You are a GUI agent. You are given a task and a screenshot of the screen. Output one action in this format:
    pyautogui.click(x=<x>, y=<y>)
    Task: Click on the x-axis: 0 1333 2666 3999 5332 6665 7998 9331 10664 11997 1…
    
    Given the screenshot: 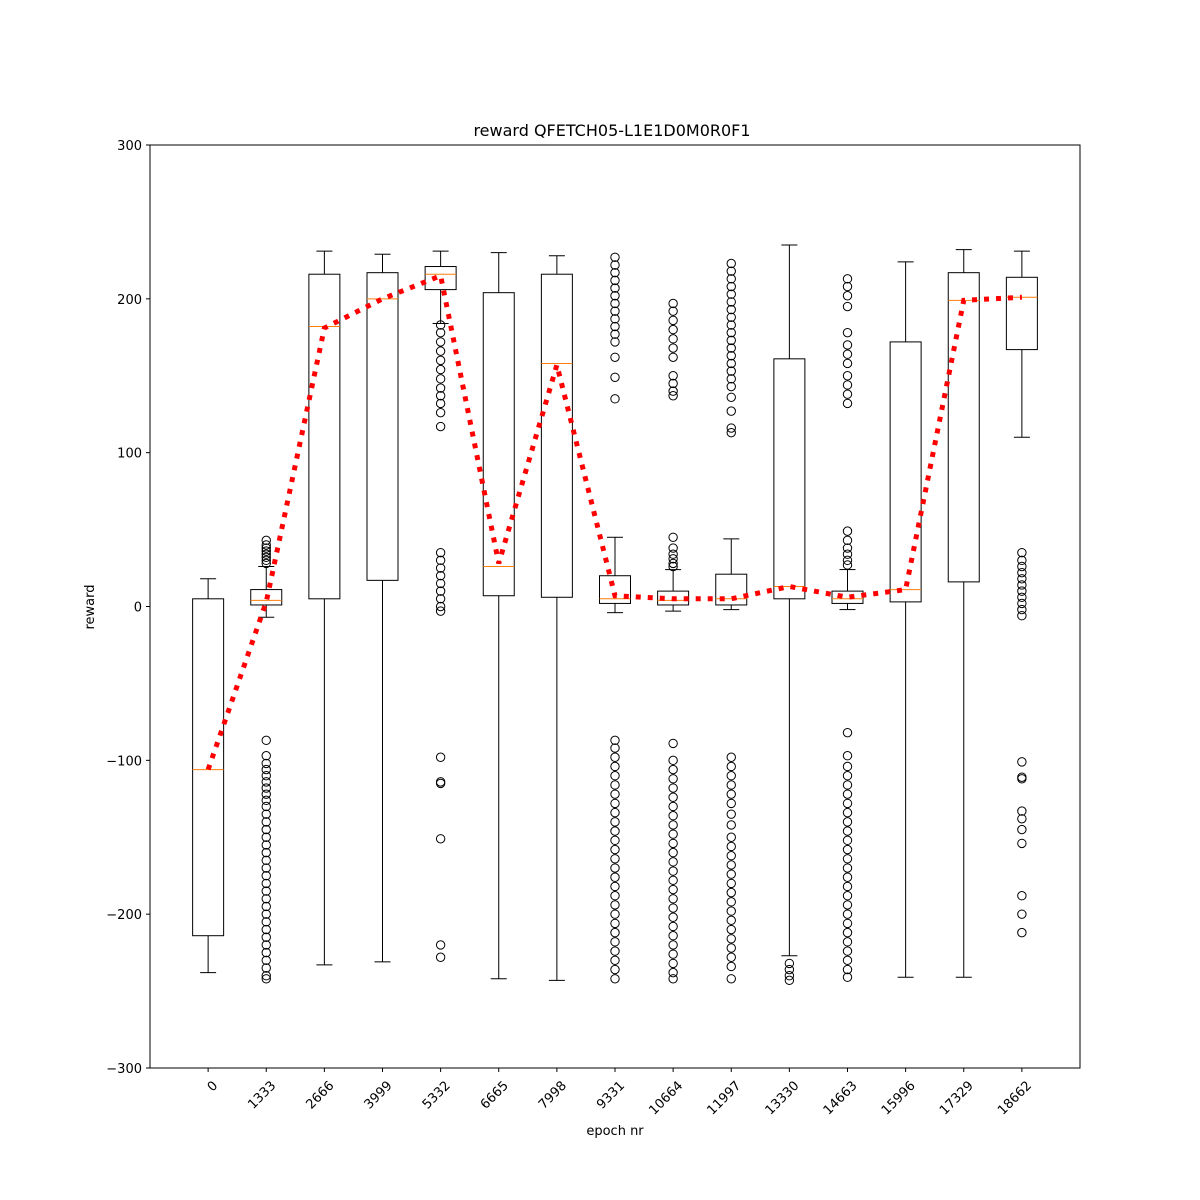 What is the action you would take?
    pyautogui.click(x=620, y=1093)
    